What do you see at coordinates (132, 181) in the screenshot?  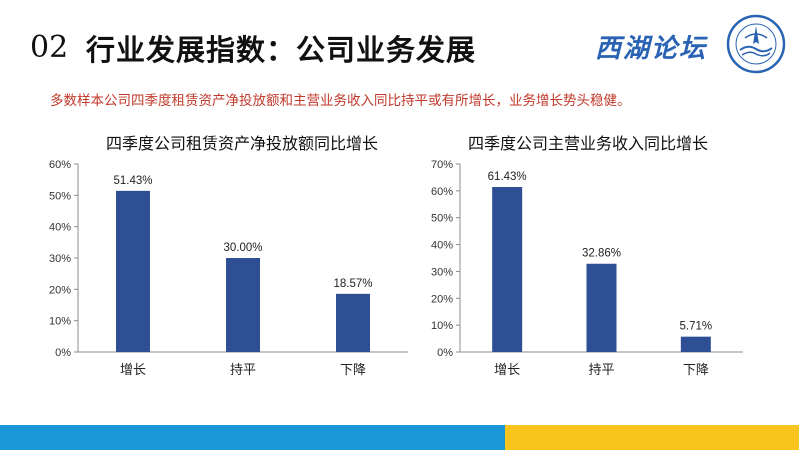 I see `data-label: 51.43%` at bounding box center [132, 181].